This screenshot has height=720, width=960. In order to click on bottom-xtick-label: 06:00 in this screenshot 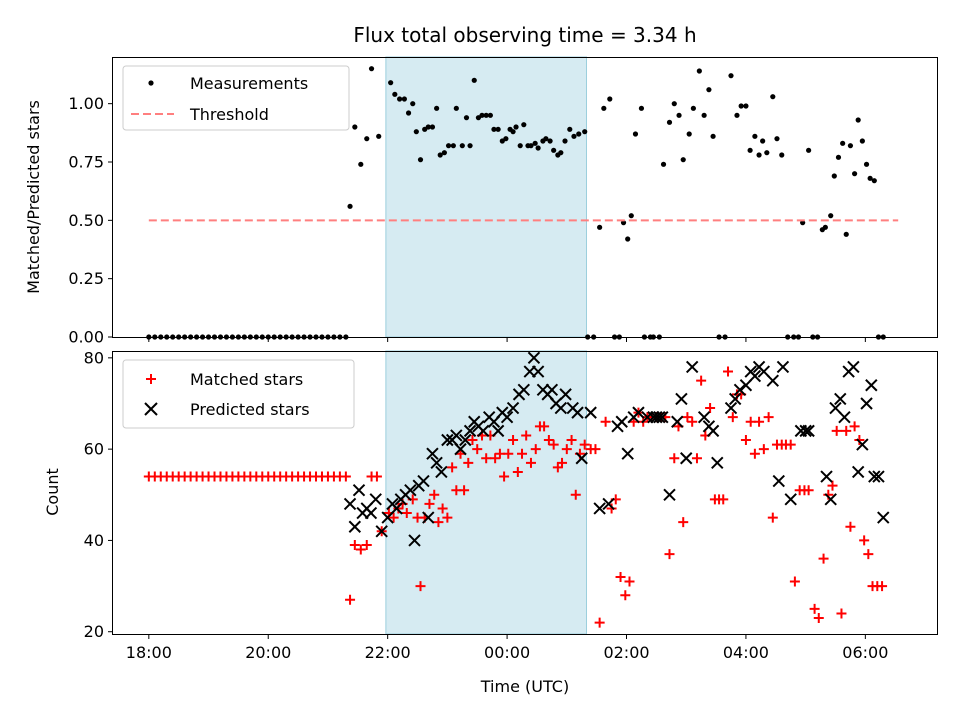, I will do `click(865, 652)`.